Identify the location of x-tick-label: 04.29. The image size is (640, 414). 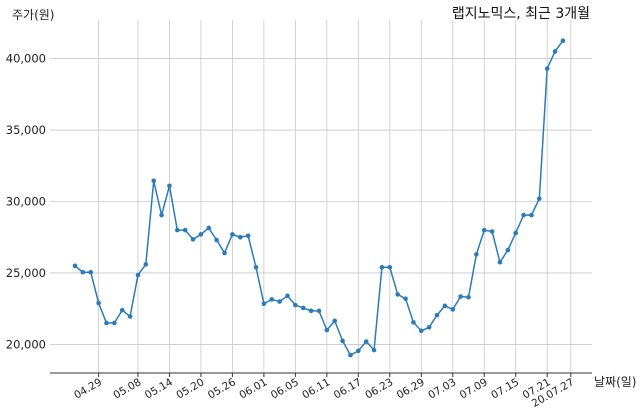
(88, 388).